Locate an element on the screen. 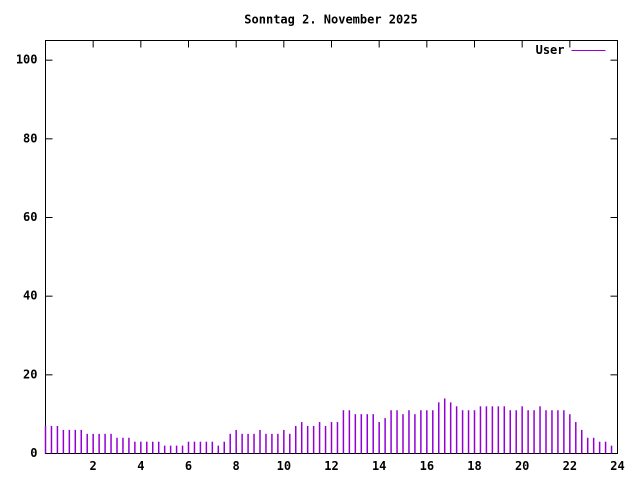 The image size is (640, 480). x-tick-label: 18 is located at coordinates (474, 466).